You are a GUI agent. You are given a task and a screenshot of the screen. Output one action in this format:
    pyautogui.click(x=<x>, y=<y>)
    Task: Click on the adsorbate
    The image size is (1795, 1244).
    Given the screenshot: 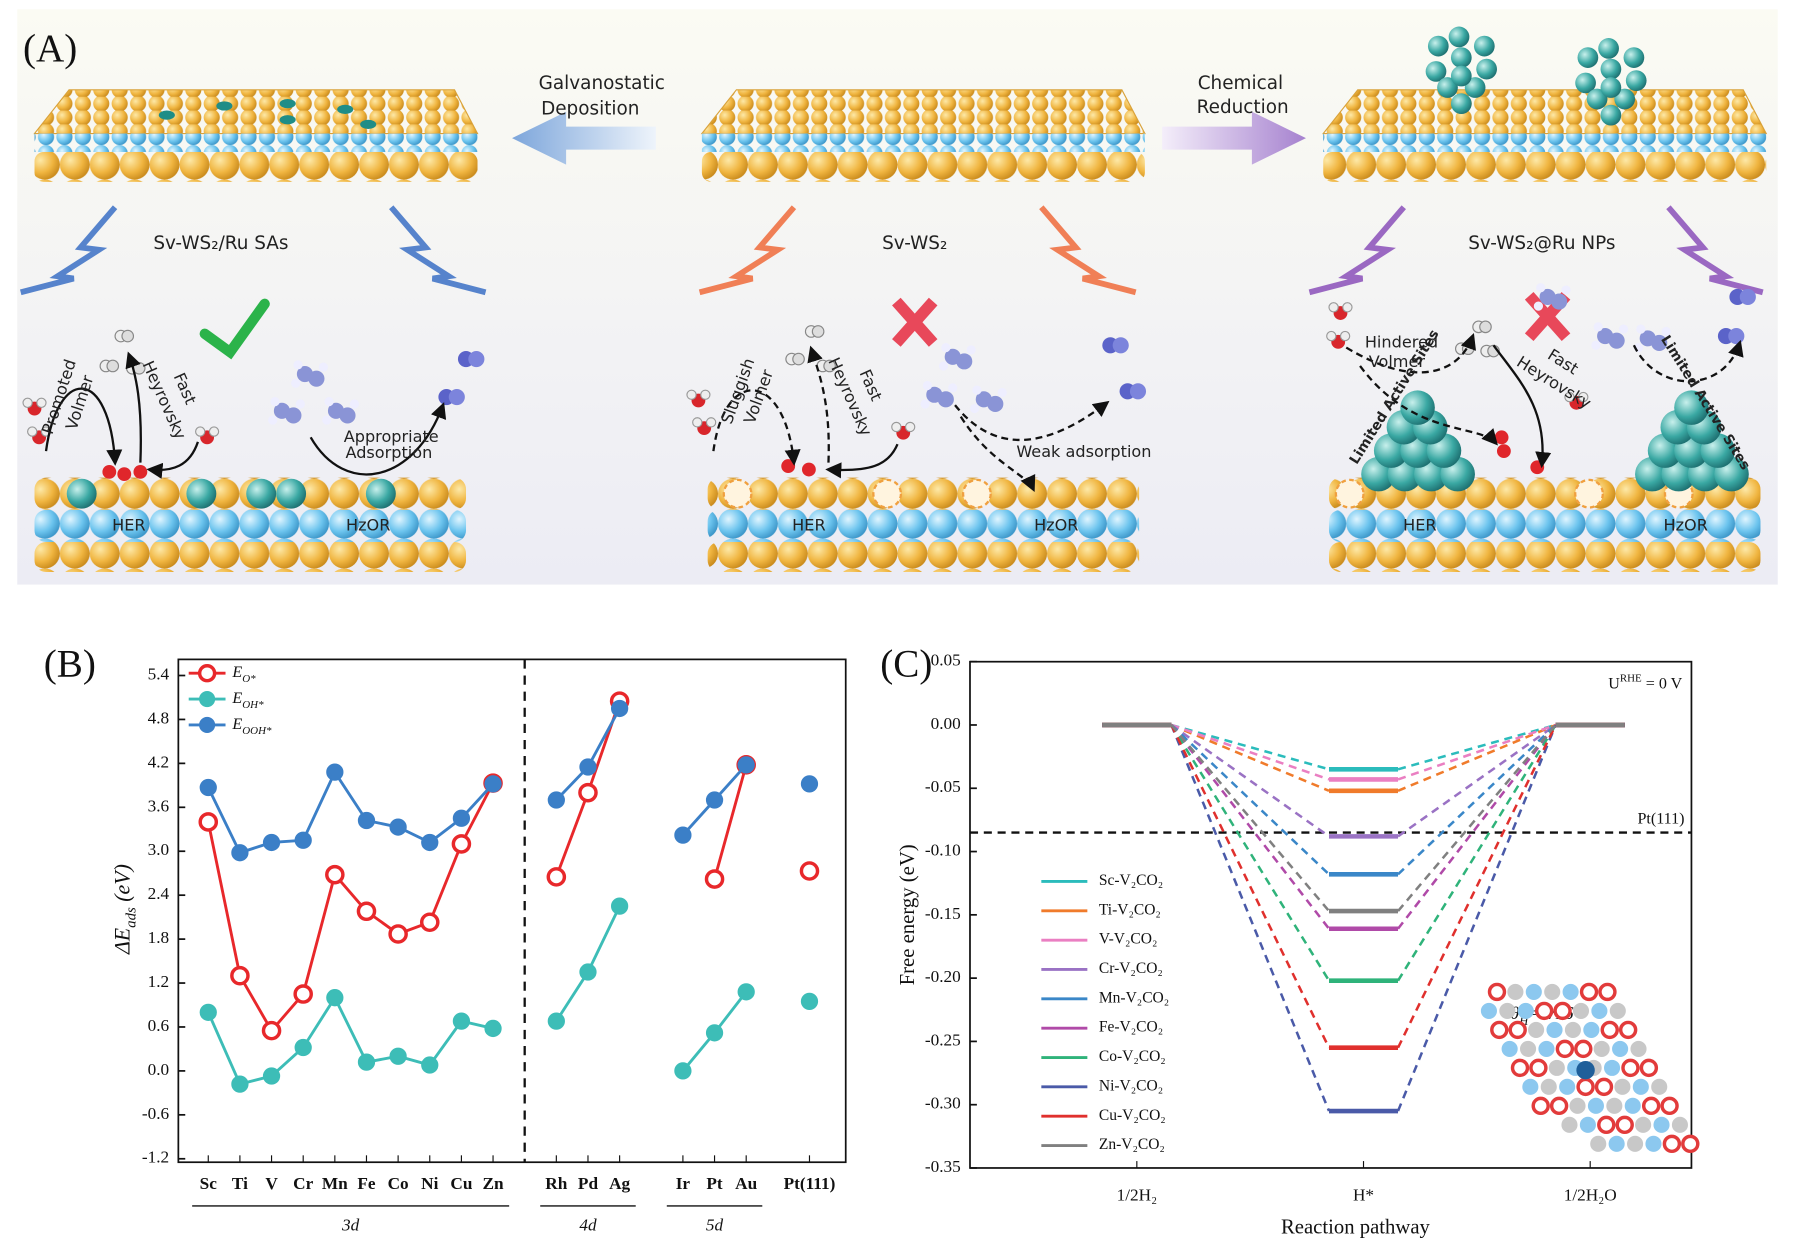 What is the action you would take?
    pyautogui.click(x=808, y=469)
    